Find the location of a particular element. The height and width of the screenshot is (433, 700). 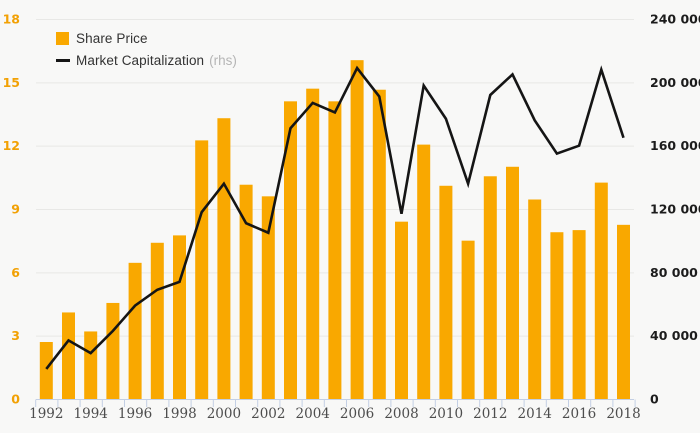

bar-2014 is located at coordinates (535, 299).